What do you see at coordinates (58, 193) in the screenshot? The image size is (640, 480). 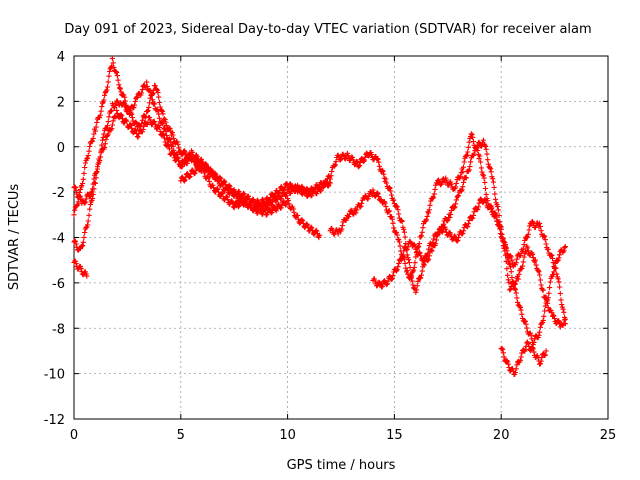 I see `y-tick-label: -2` at bounding box center [58, 193].